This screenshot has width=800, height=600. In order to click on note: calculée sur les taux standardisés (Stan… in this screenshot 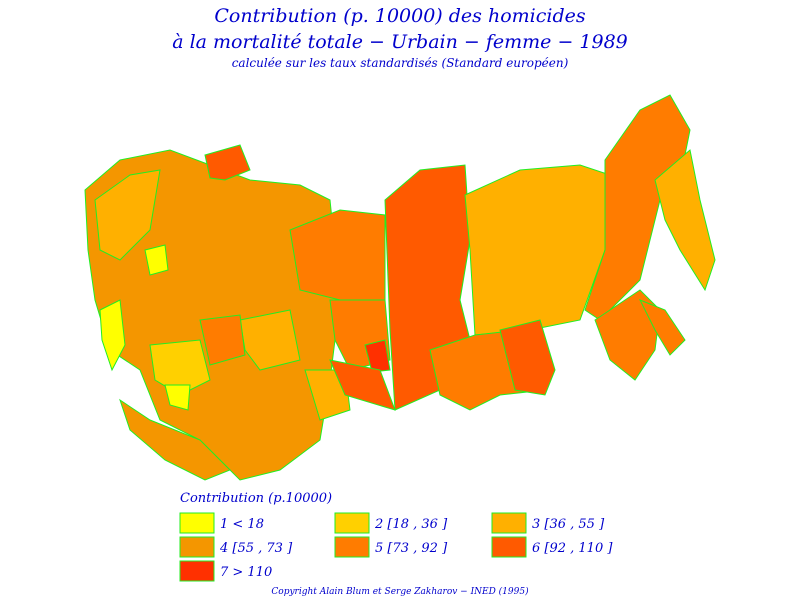, I will do `click(400, 63)`.